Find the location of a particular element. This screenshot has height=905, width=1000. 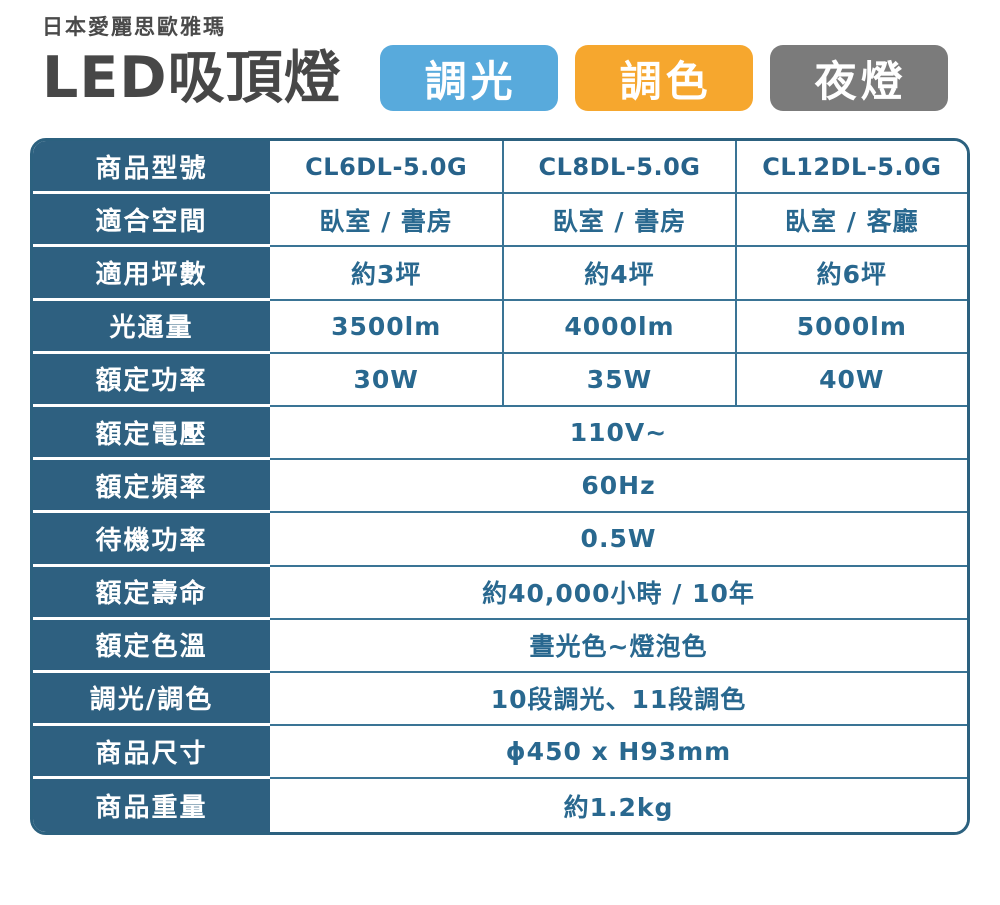

cell-dimming-tuning: 10段調光、11段調色 is located at coordinates (618, 699).